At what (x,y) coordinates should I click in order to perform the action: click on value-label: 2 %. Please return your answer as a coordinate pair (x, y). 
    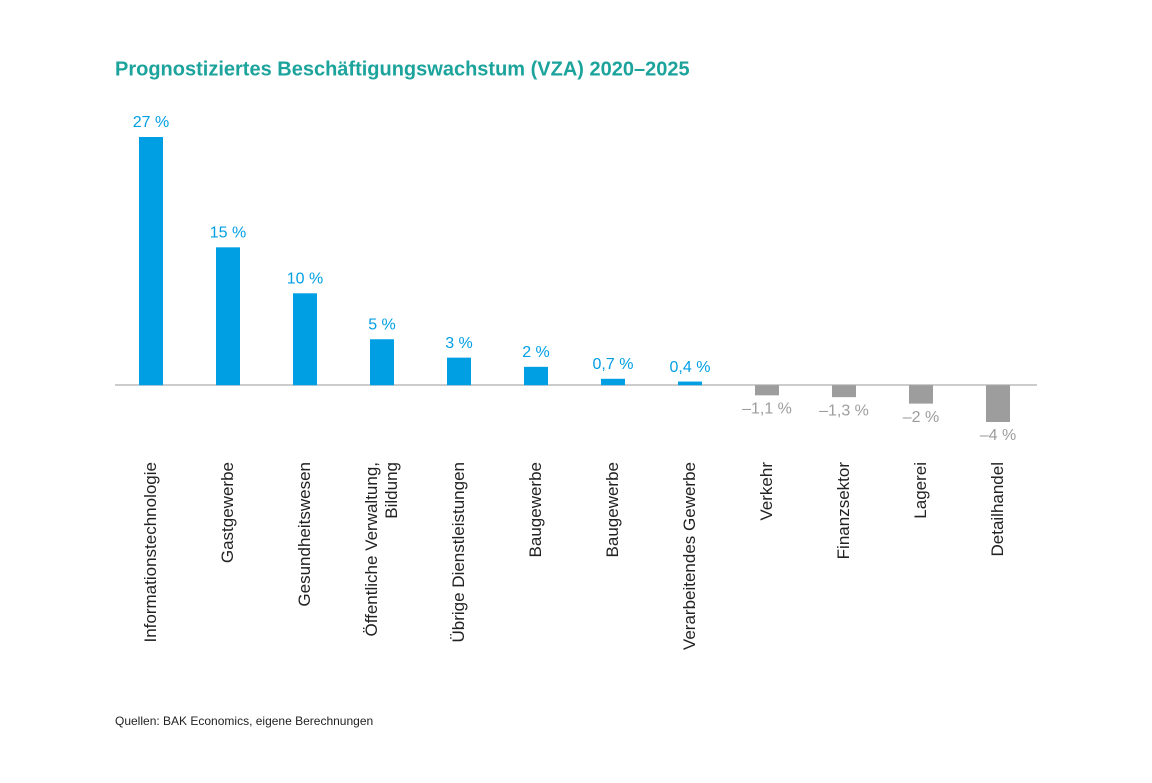
    Looking at the image, I should click on (536, 352).